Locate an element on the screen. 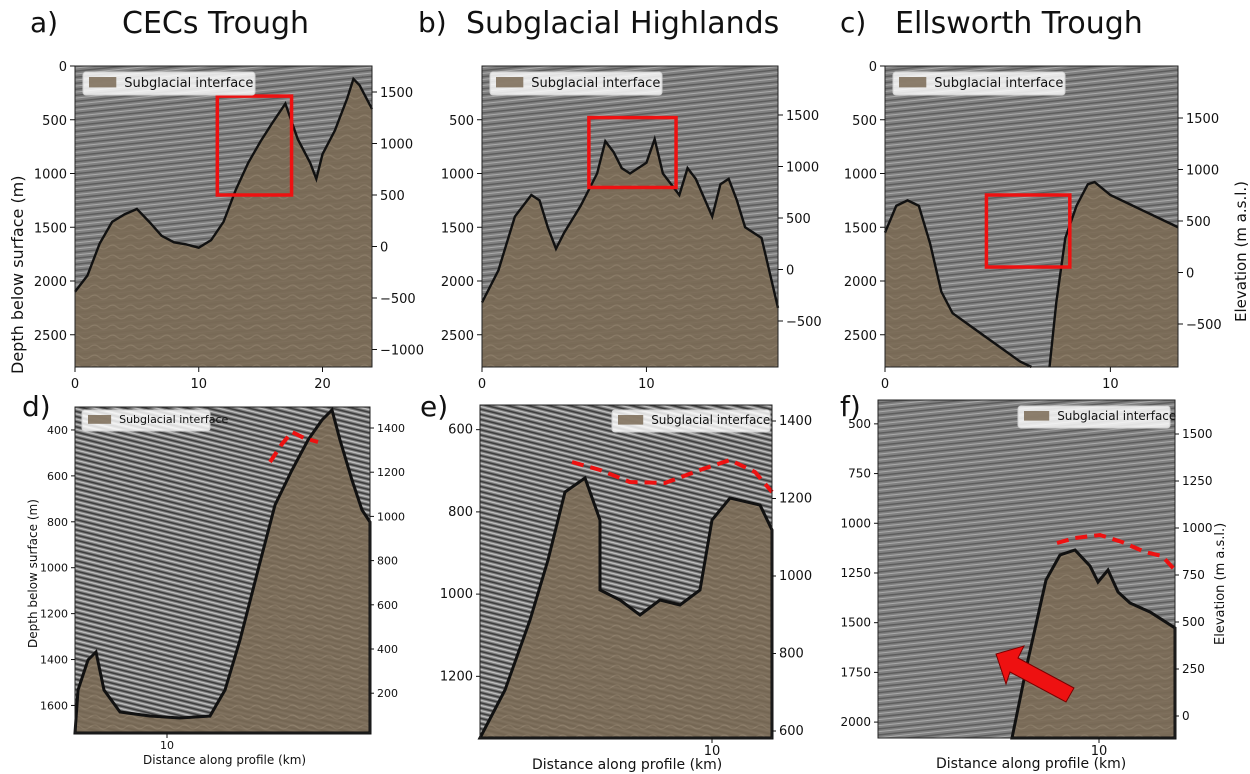 Image resolution: width=1250 pixels, height=774 pixels. panel-c-bed-right-line is located at coordinates (1113, 274).